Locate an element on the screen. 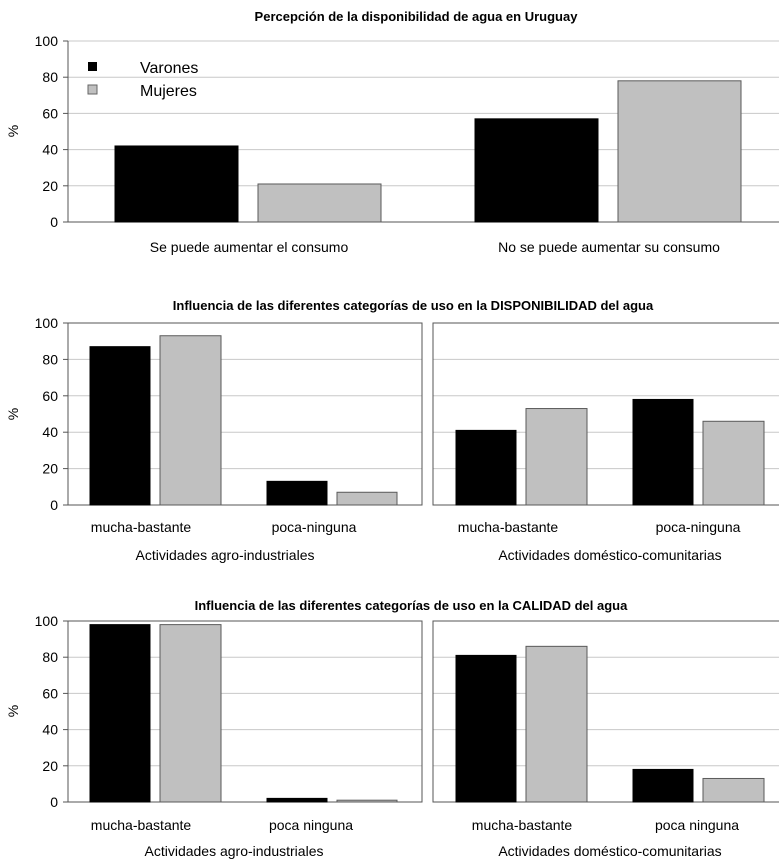 The width and height of the screenshot is (779, 860). chart-2-panel-2-frame is located at coordinates (605, 414).